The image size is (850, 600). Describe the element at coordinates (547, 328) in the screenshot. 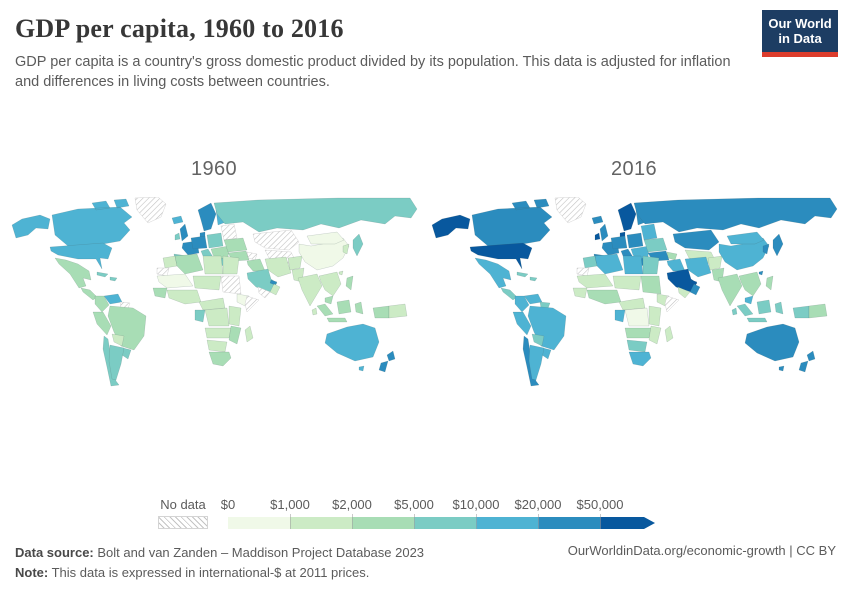

I see `region-brazil-2016` at that location.